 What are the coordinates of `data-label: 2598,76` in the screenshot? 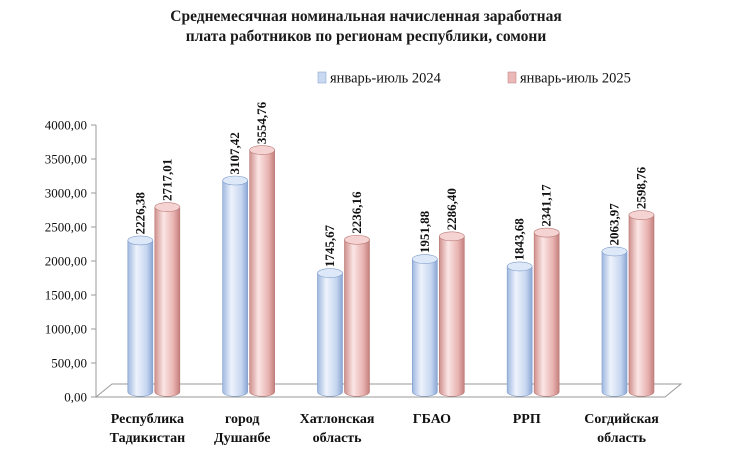 It's located at (640, 187).